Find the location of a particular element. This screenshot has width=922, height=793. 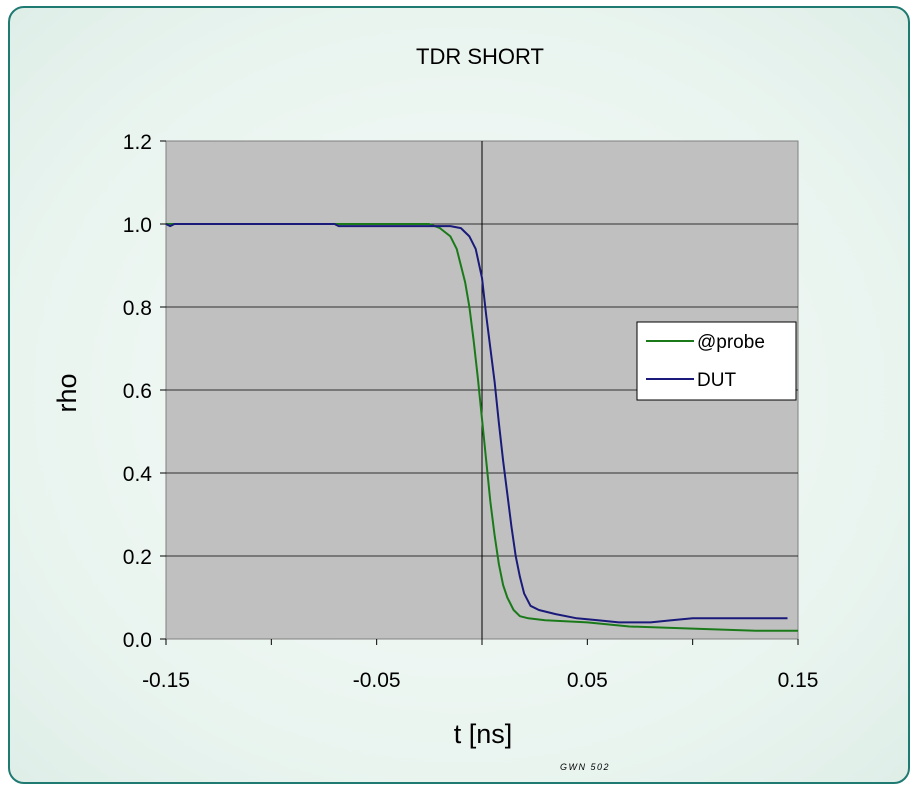

y-tick-label: 0.6 is located at coordinates (137, 391).